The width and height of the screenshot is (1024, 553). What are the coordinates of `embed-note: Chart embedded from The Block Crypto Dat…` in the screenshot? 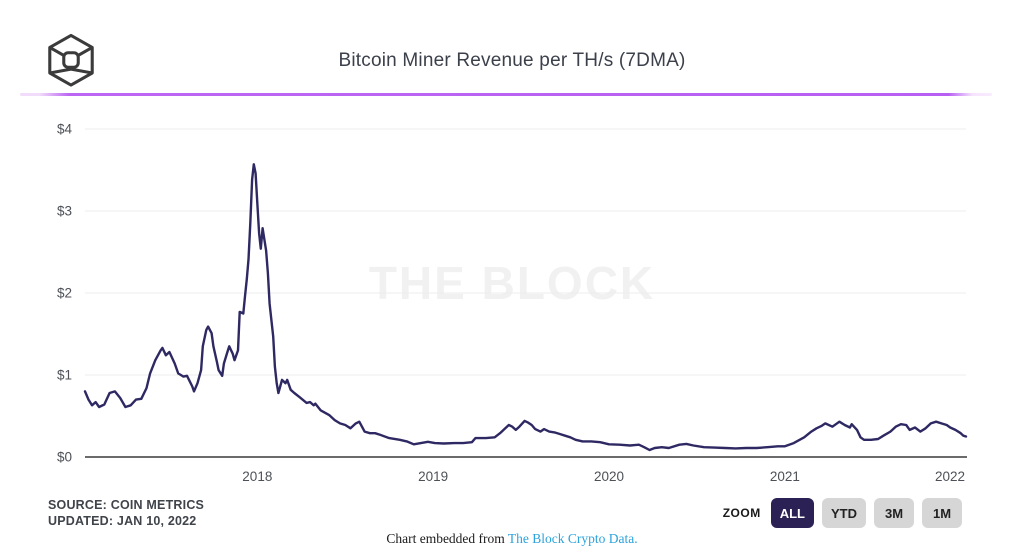 It's located at (512, 539).